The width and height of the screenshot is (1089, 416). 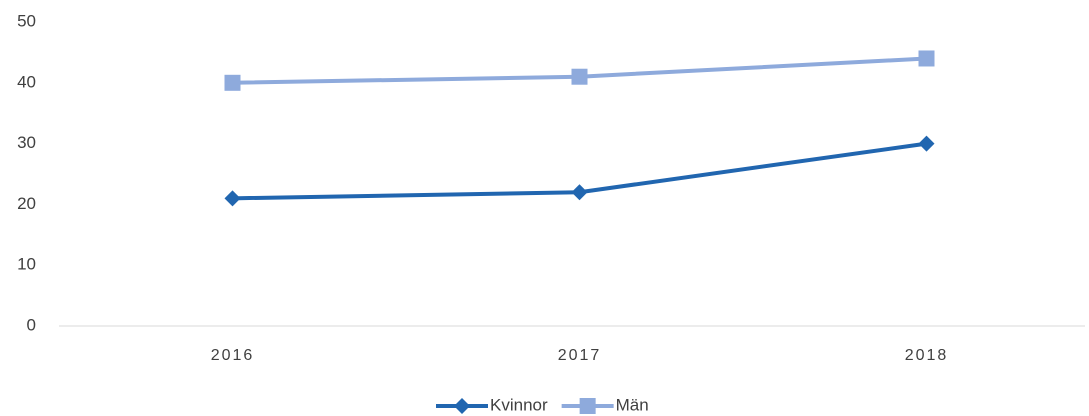 I want to click on legend-label: Män, so click(x=632, y=404).